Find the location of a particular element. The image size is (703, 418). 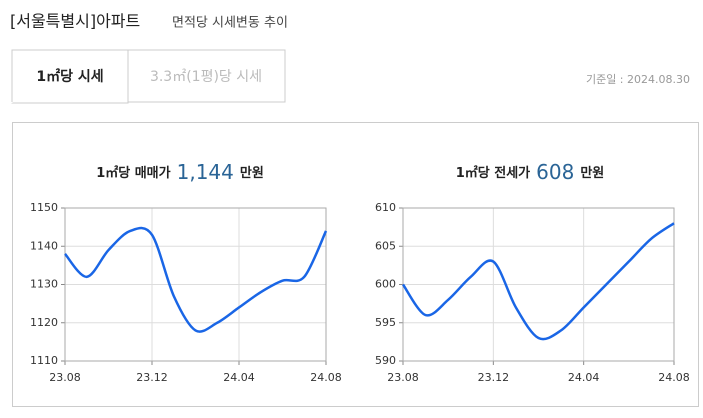

y-tick-label: 610 is located at coordinates (385, 207).